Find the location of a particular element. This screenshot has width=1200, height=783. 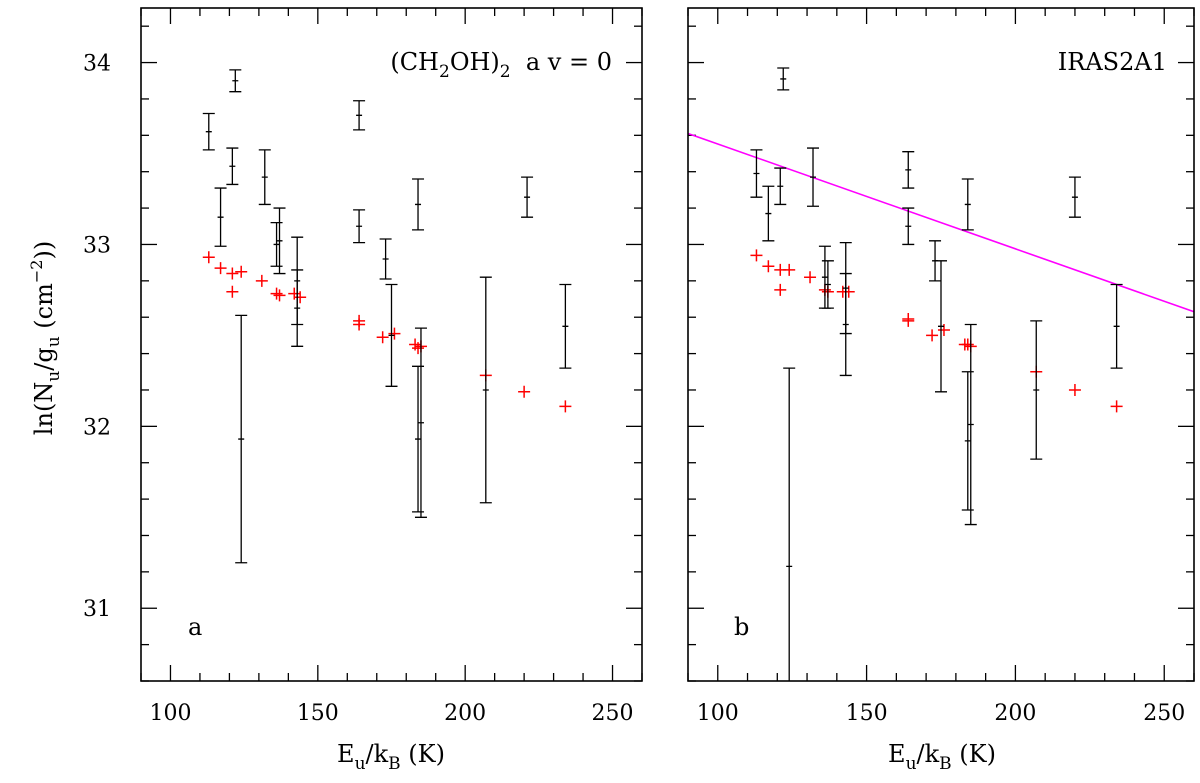

panel-b-title: IRAS2A1 is located at coordinates (1112, 62).